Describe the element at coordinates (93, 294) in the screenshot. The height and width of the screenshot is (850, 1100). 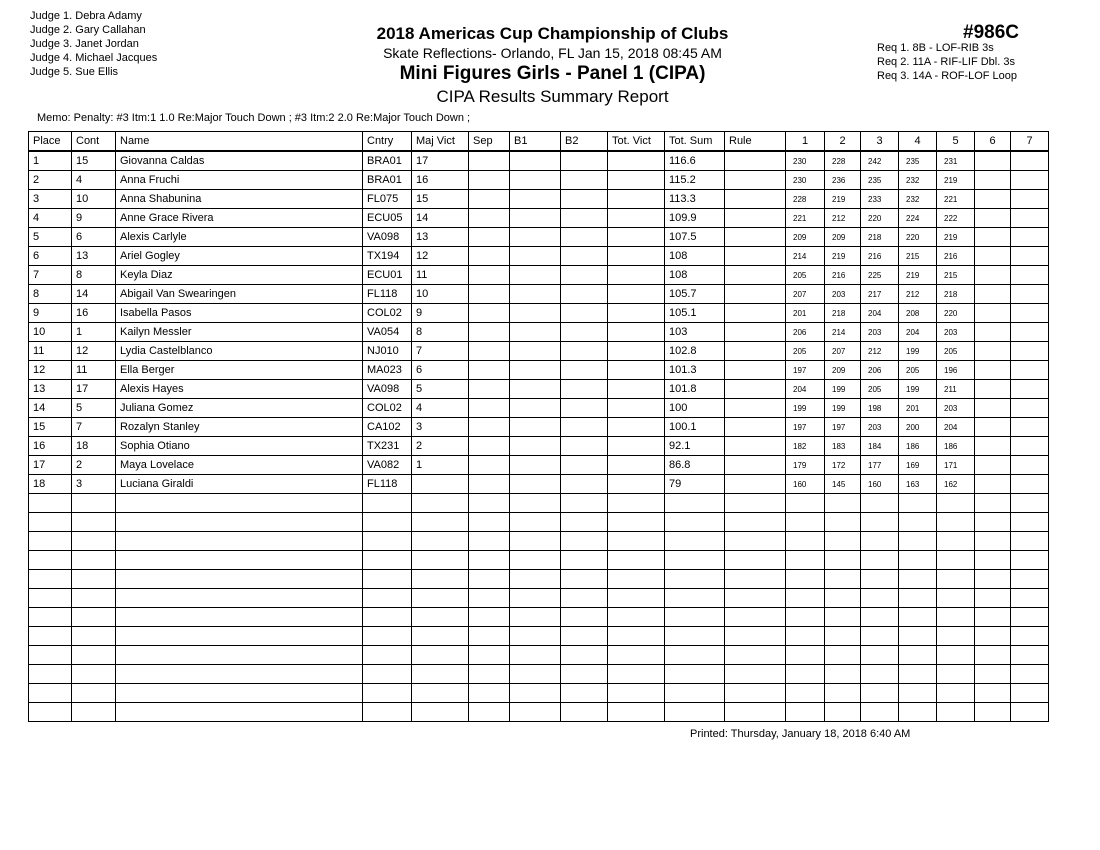
I see `cont-cell: 14` at that location.